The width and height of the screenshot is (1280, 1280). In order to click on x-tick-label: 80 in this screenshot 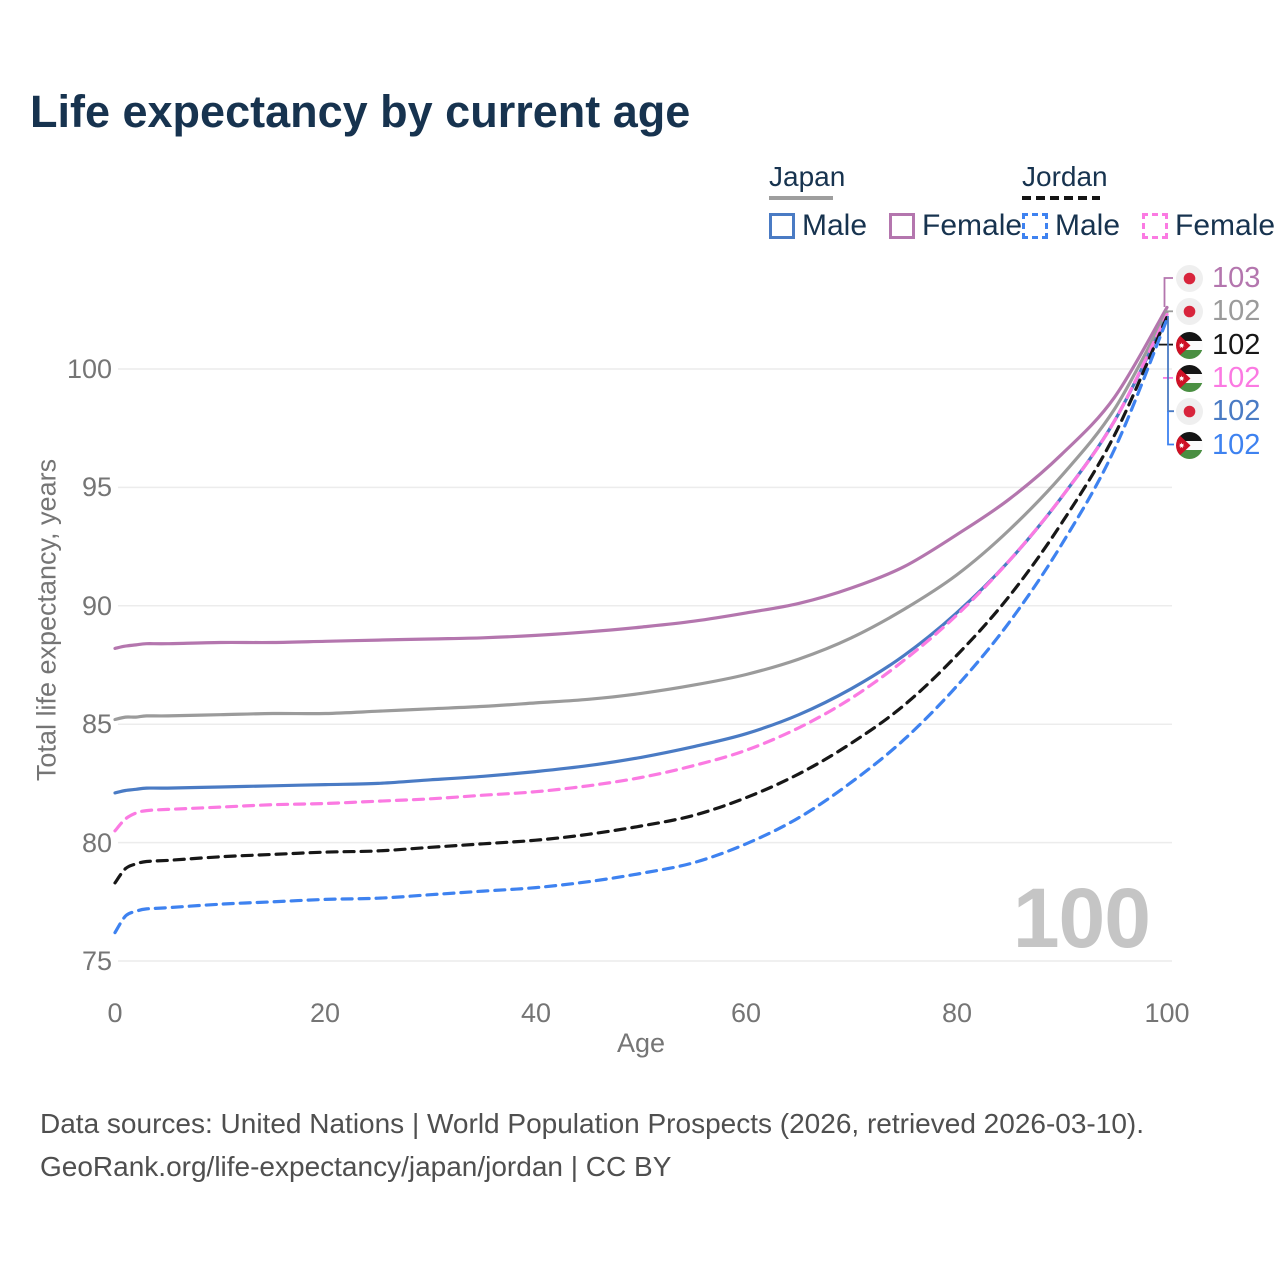, I will do `click(957, 1013)`.